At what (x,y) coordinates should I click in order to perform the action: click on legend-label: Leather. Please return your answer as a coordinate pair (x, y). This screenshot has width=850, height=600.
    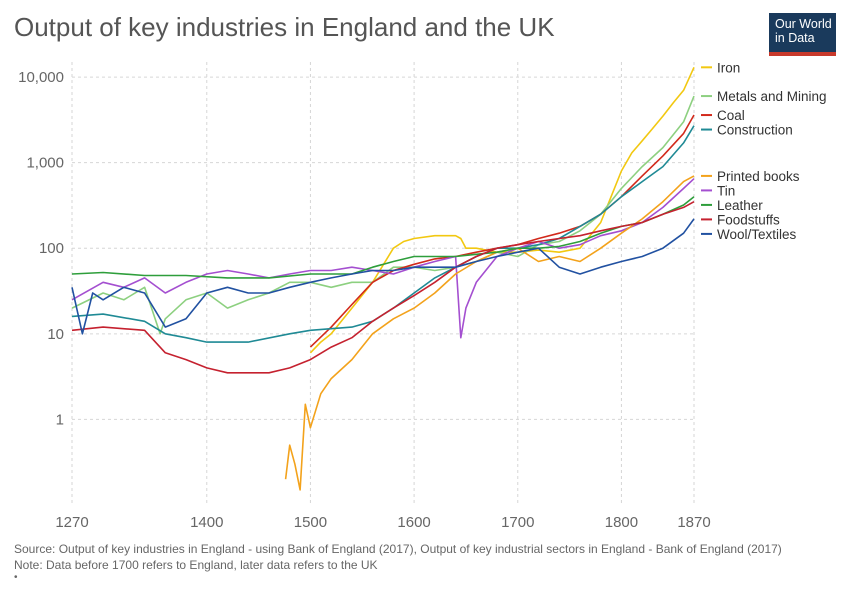
    Looking at the image, I should click on (740, 205).